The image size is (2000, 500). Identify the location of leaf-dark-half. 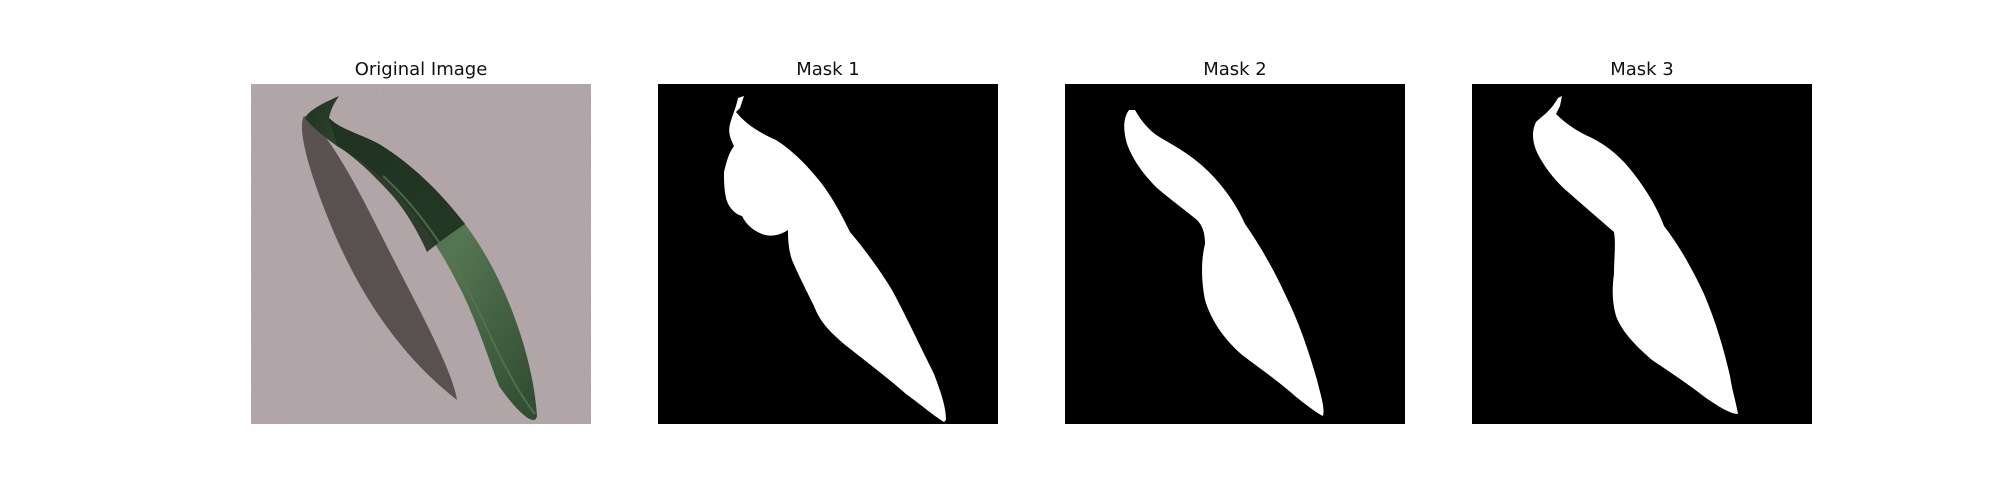
(397, 185).